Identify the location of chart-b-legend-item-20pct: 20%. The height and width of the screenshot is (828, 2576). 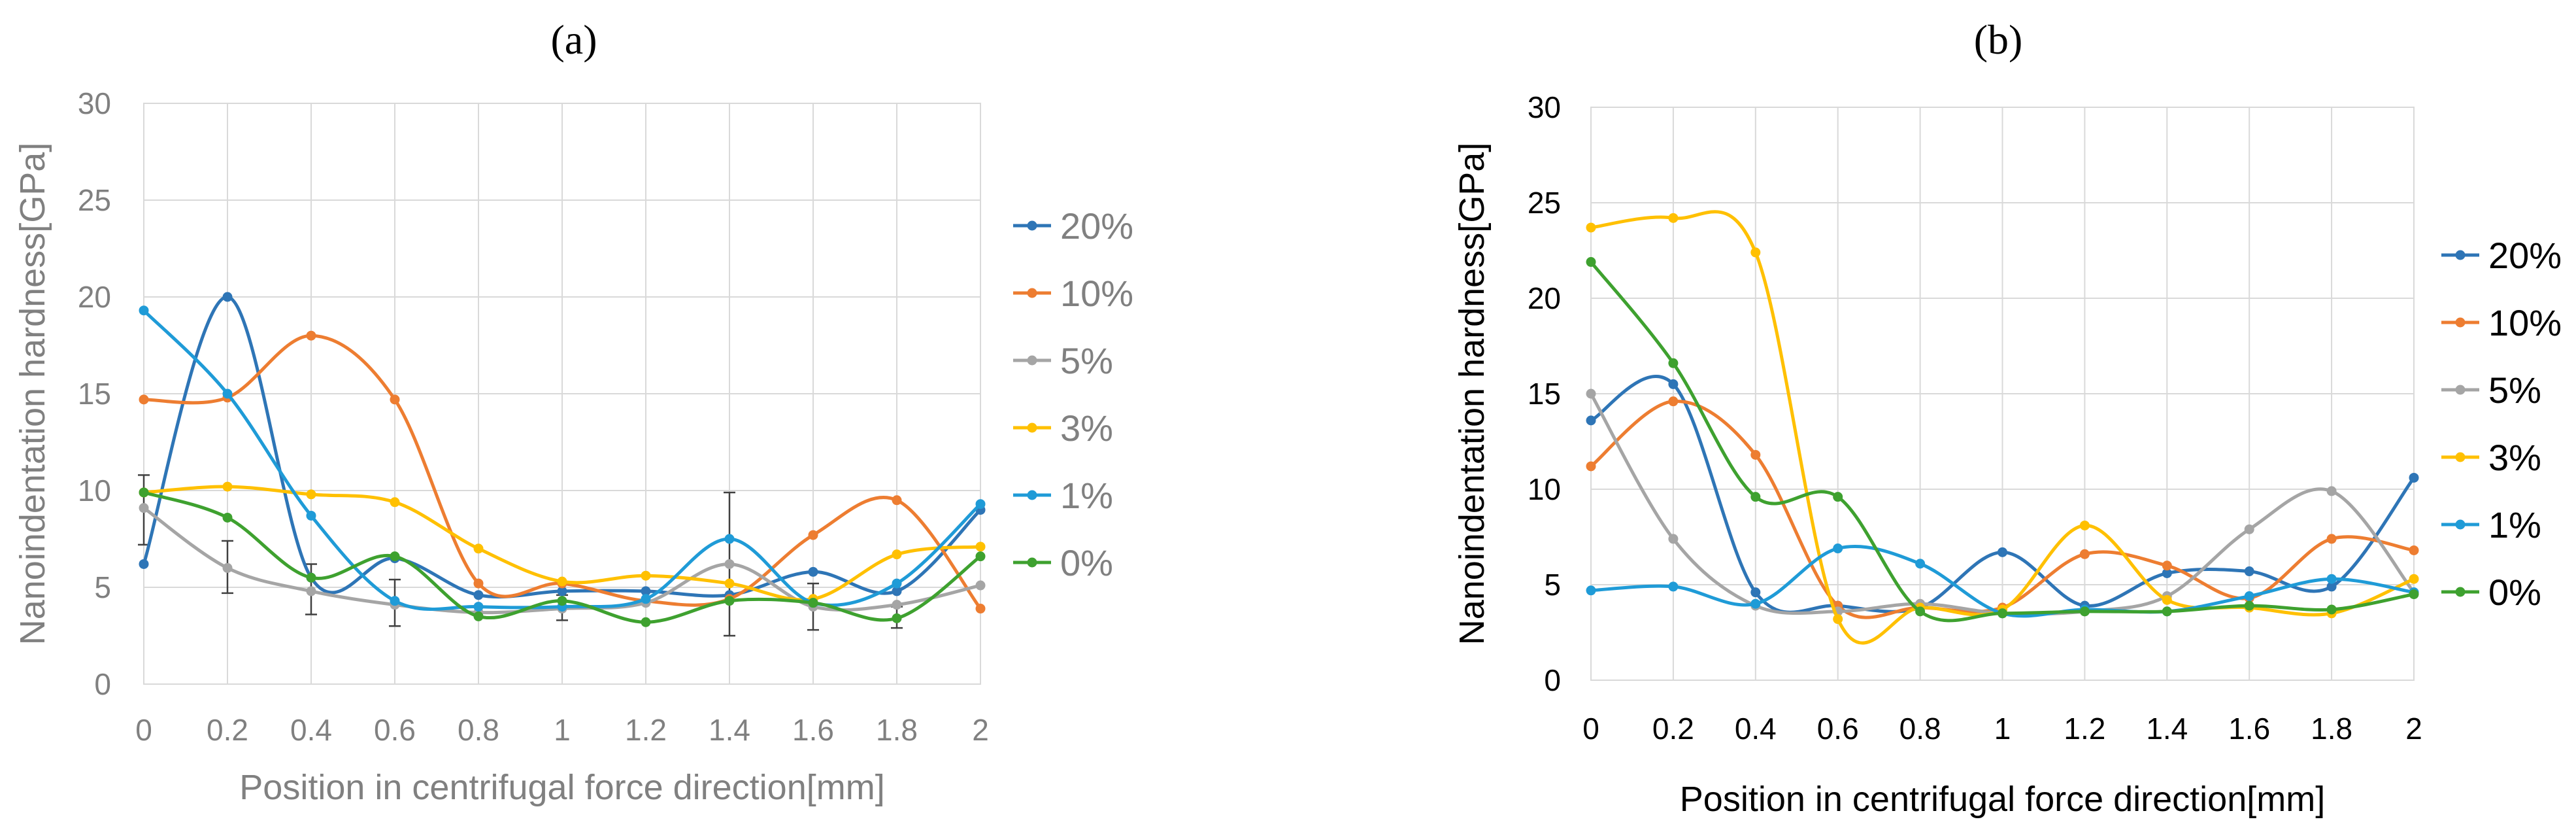
(2501, 255).